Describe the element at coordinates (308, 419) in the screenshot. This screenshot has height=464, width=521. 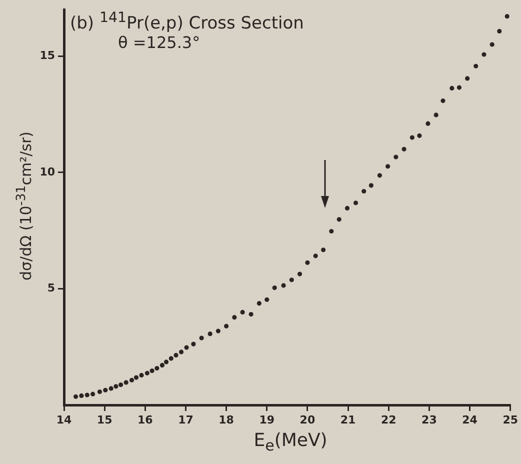
I see `x-tick-label: 20` at that location.